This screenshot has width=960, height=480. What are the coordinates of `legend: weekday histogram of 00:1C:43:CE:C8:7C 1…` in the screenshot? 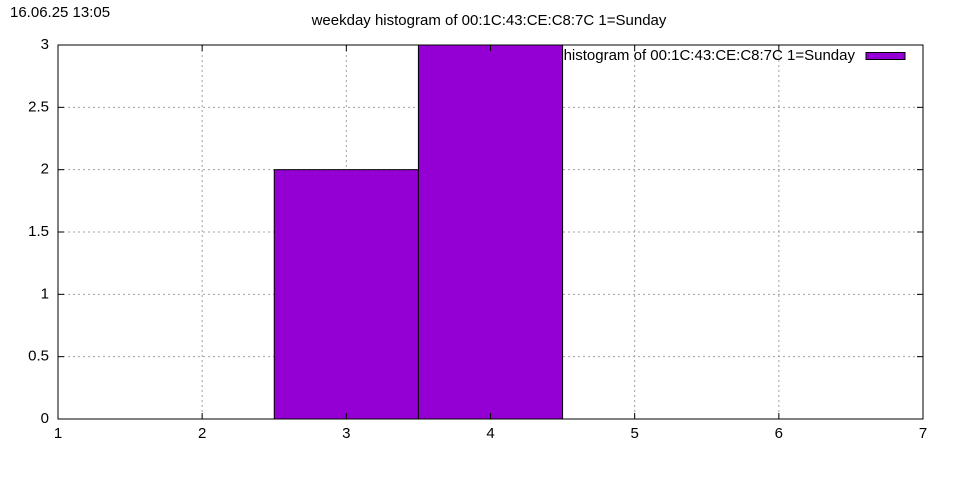 It's located at (702, 55).